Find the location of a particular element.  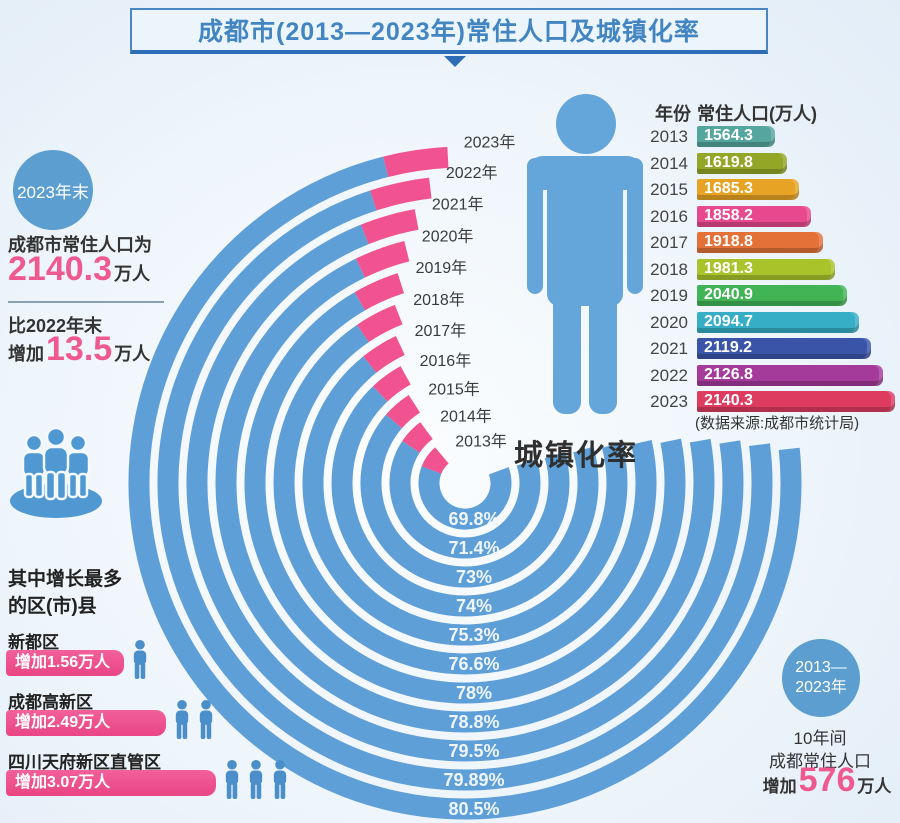

year-label: 2020年 is located at coordinates (448, 236).